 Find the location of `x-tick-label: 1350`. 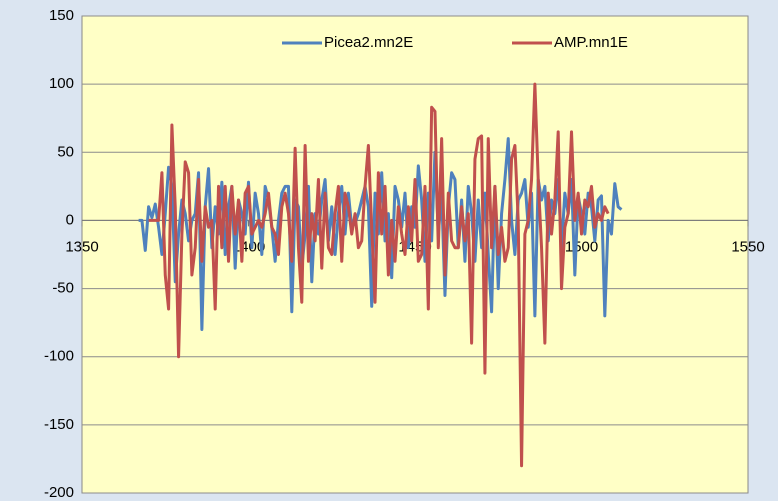

x-tick-label: 1350 is located at coordinates (81, 246).